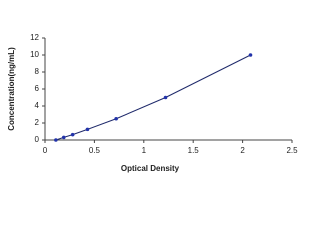 Image resolution: width=320 pixels, height=240 pixels. I want to click on x-tick-label: 2, so click(242, 150).